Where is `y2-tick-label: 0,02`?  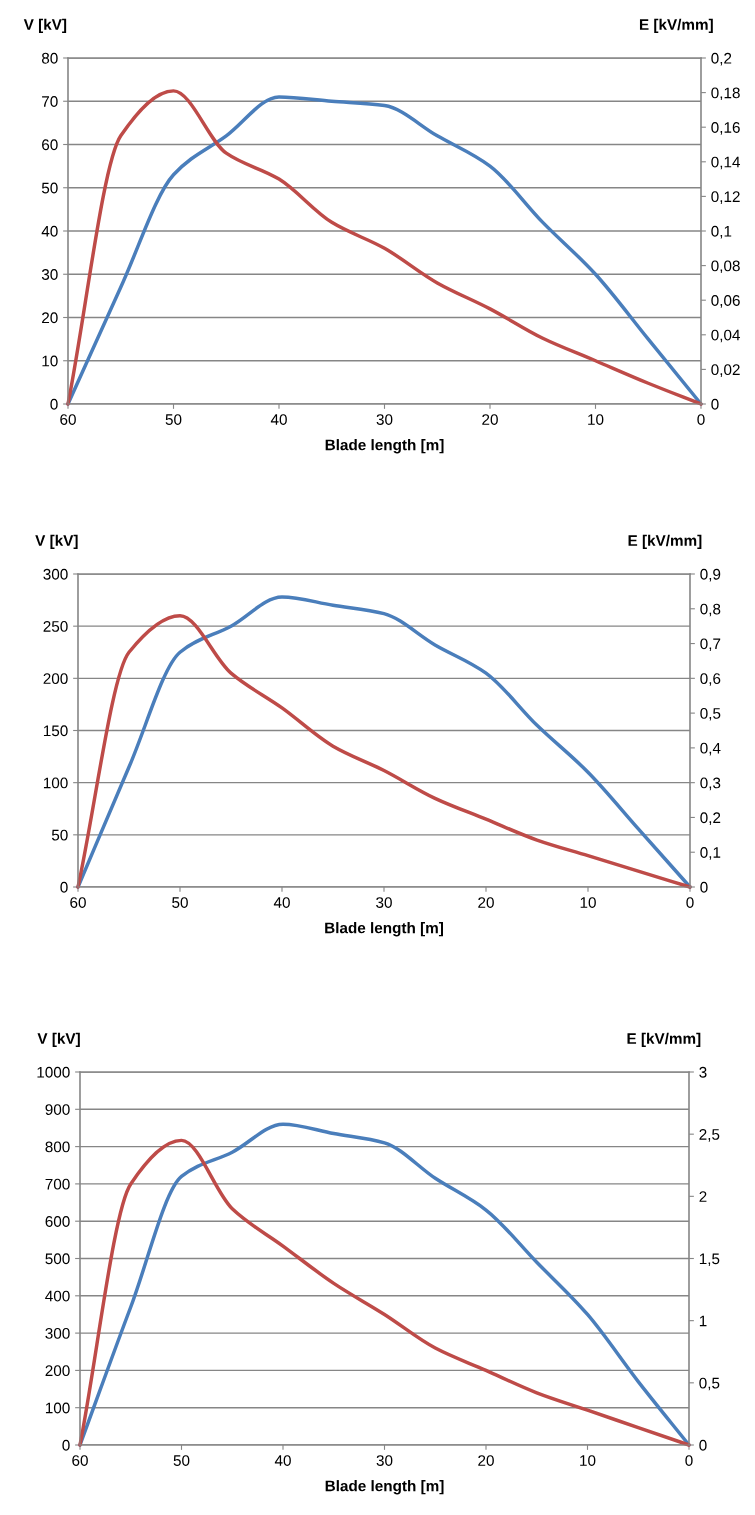
y2-tick-label: 0,02 is located at coordinates (725, 370).